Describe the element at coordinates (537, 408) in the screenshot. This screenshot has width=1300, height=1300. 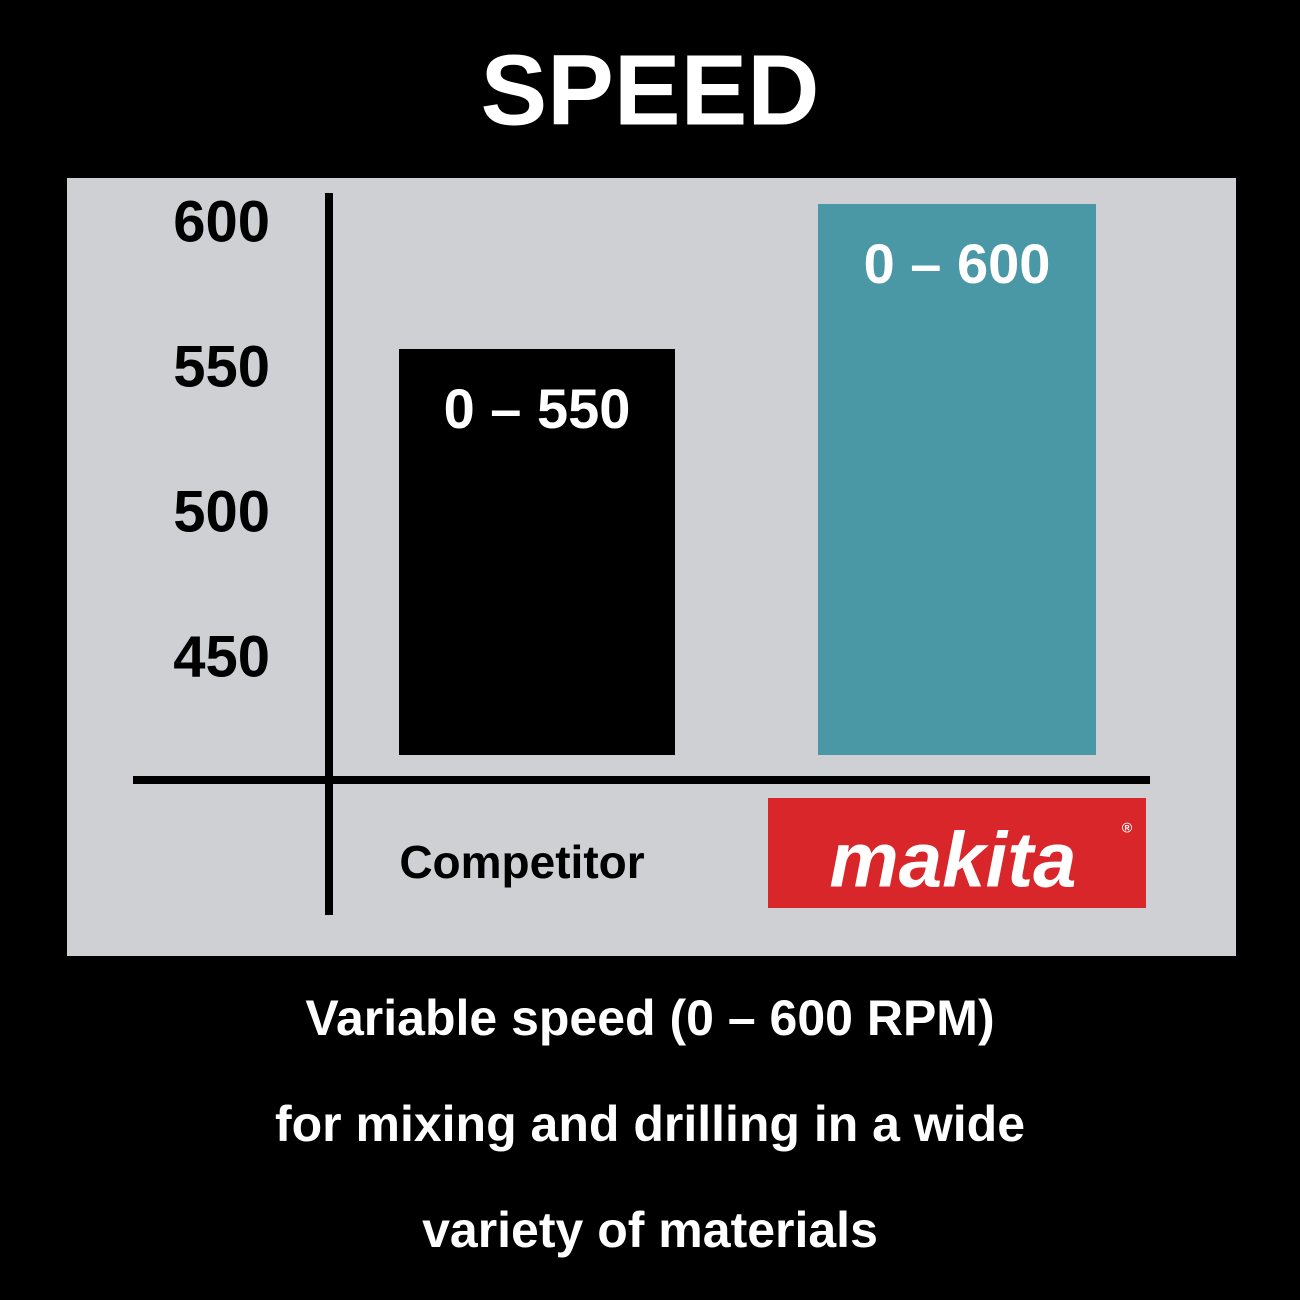
I see `value-label: 0 – 550` at that location.